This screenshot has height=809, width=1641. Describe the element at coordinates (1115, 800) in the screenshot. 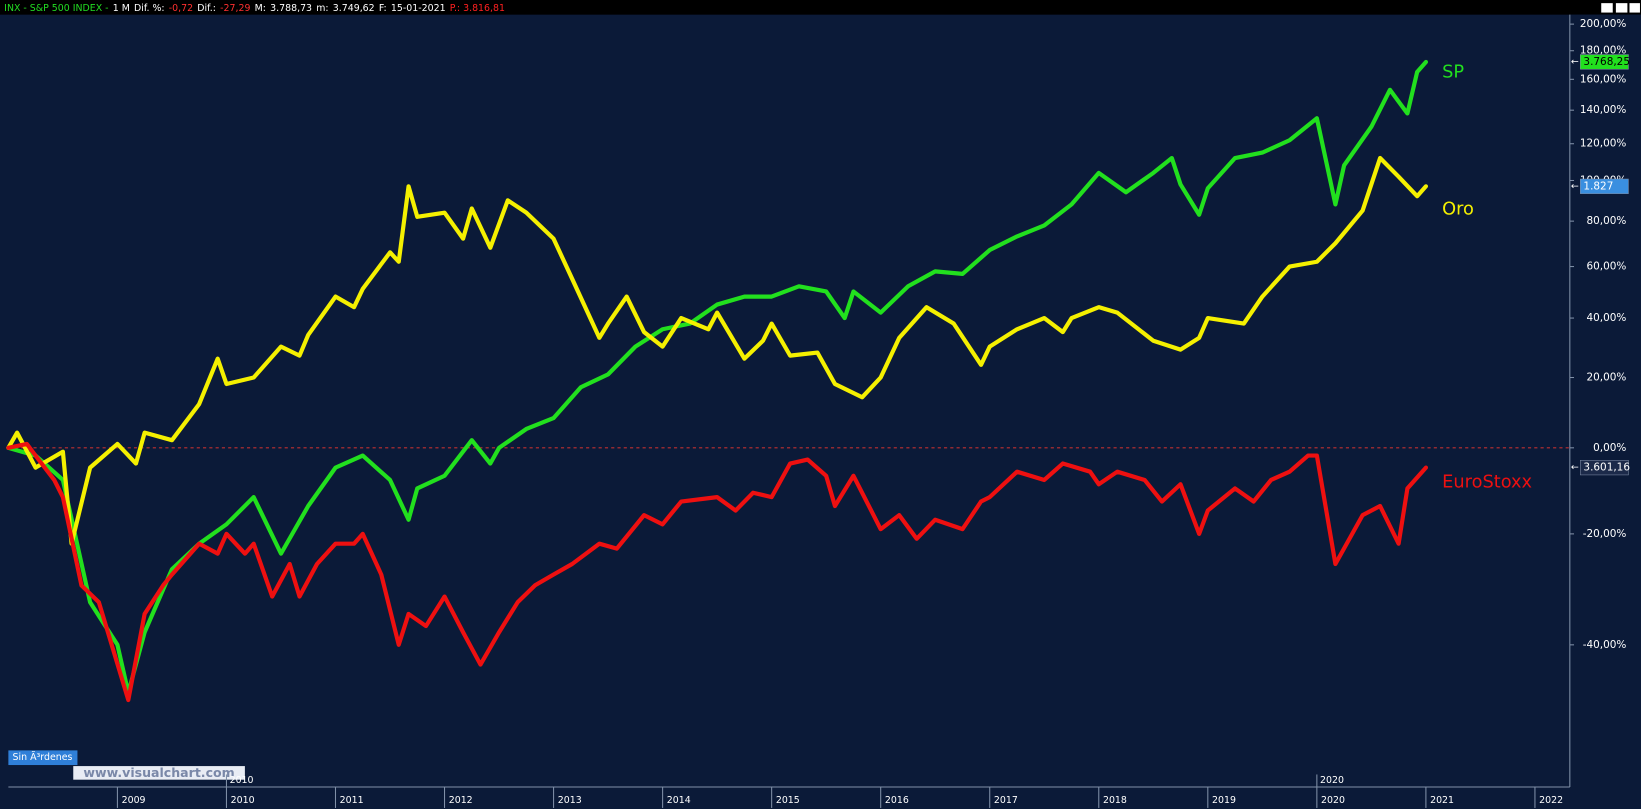

I see `x-tick-label: 2018` at that location.